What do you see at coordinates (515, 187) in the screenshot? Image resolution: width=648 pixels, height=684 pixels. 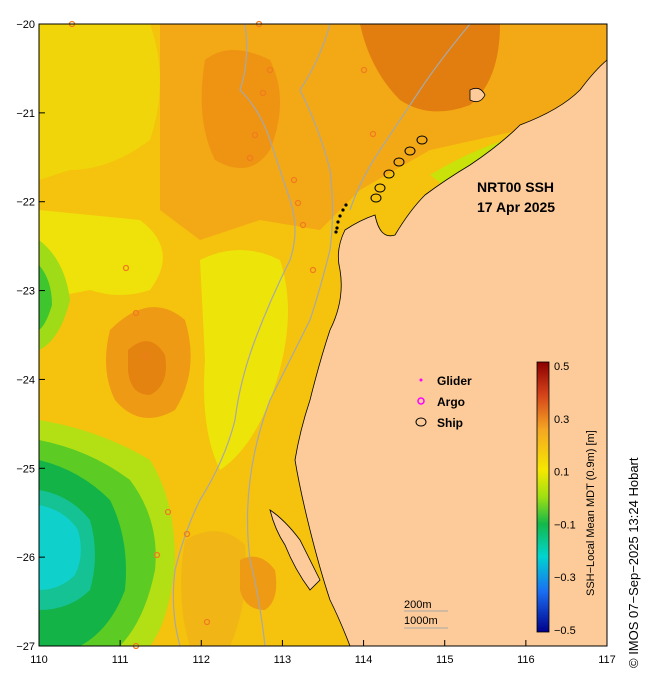 I see `map-title: NRT00 SSH` at bounding box center [515, 187].